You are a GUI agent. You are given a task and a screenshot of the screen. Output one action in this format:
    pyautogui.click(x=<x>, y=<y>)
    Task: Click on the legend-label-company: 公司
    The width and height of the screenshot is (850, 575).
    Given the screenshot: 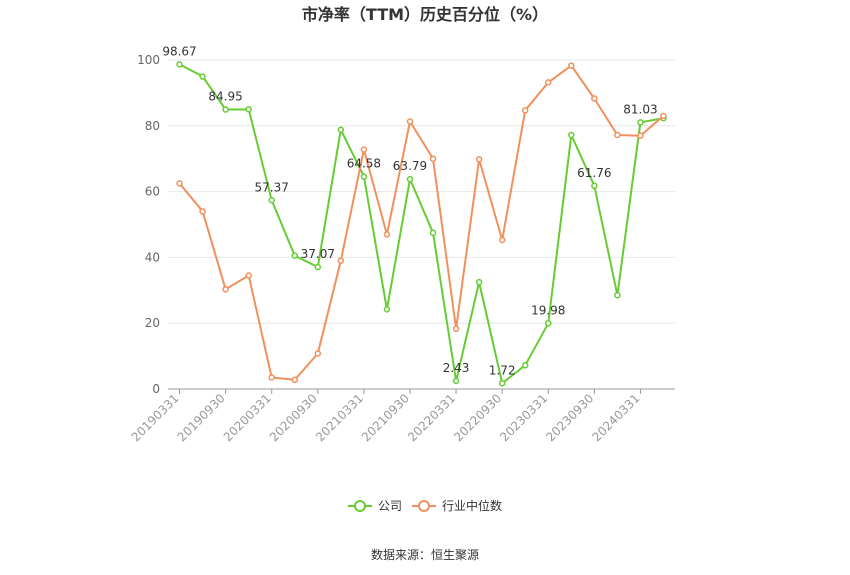 What is the action you would take?
    pyautogui.click(x=390, y=506)
    